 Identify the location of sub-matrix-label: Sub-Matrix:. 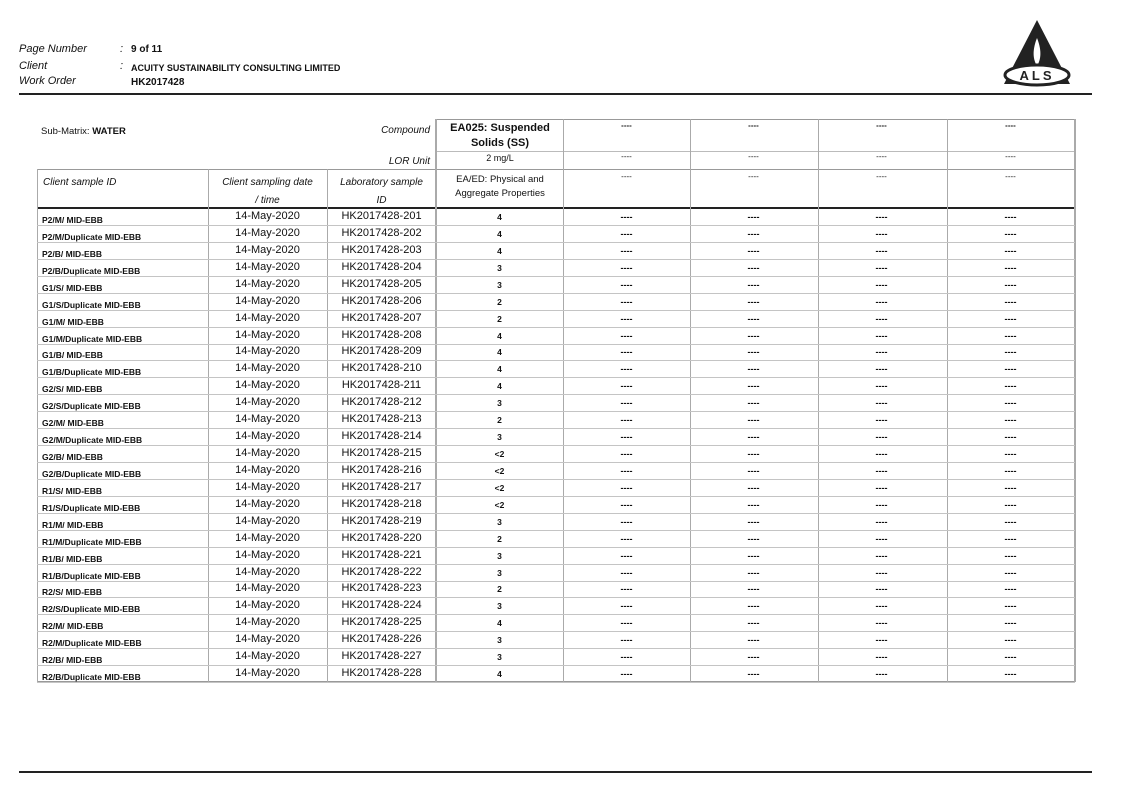
(65, 131).